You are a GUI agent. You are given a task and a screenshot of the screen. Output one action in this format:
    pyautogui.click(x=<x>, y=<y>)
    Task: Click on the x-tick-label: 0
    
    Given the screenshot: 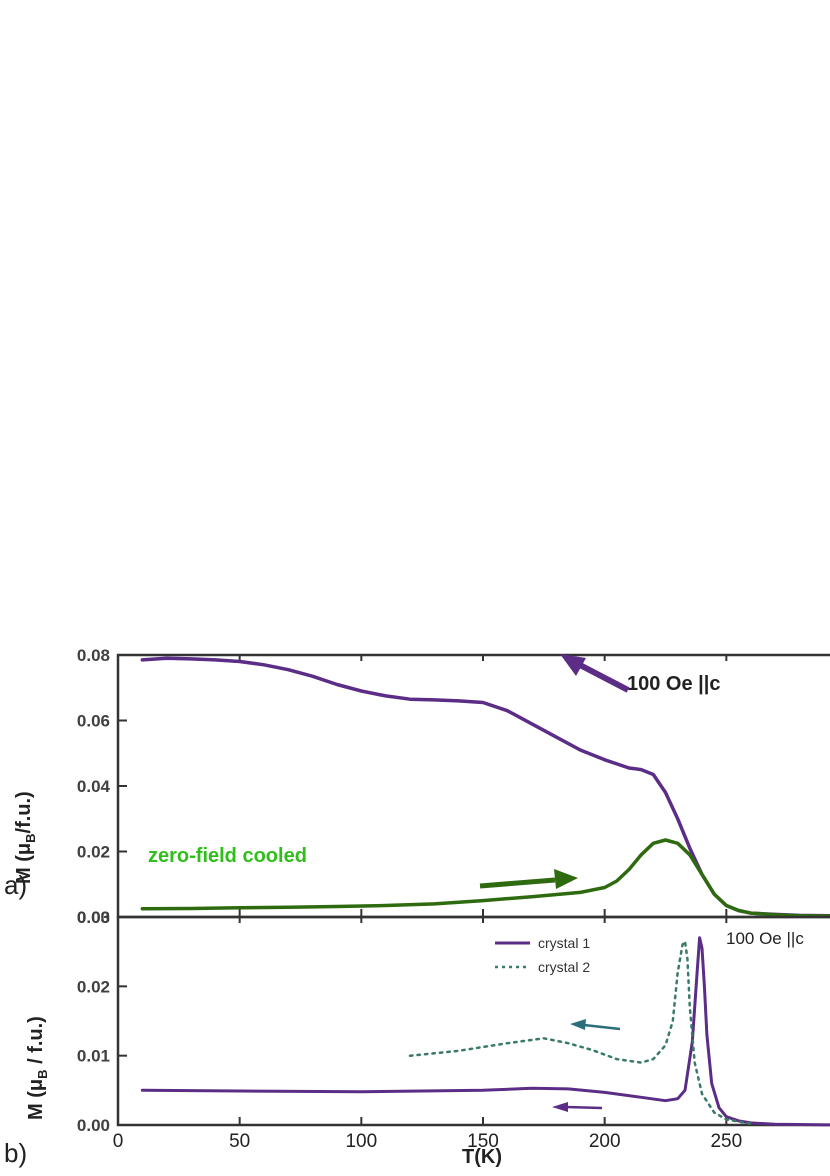 What is the action you would take?
    pyautogui.click(x=118, y=1141)
    